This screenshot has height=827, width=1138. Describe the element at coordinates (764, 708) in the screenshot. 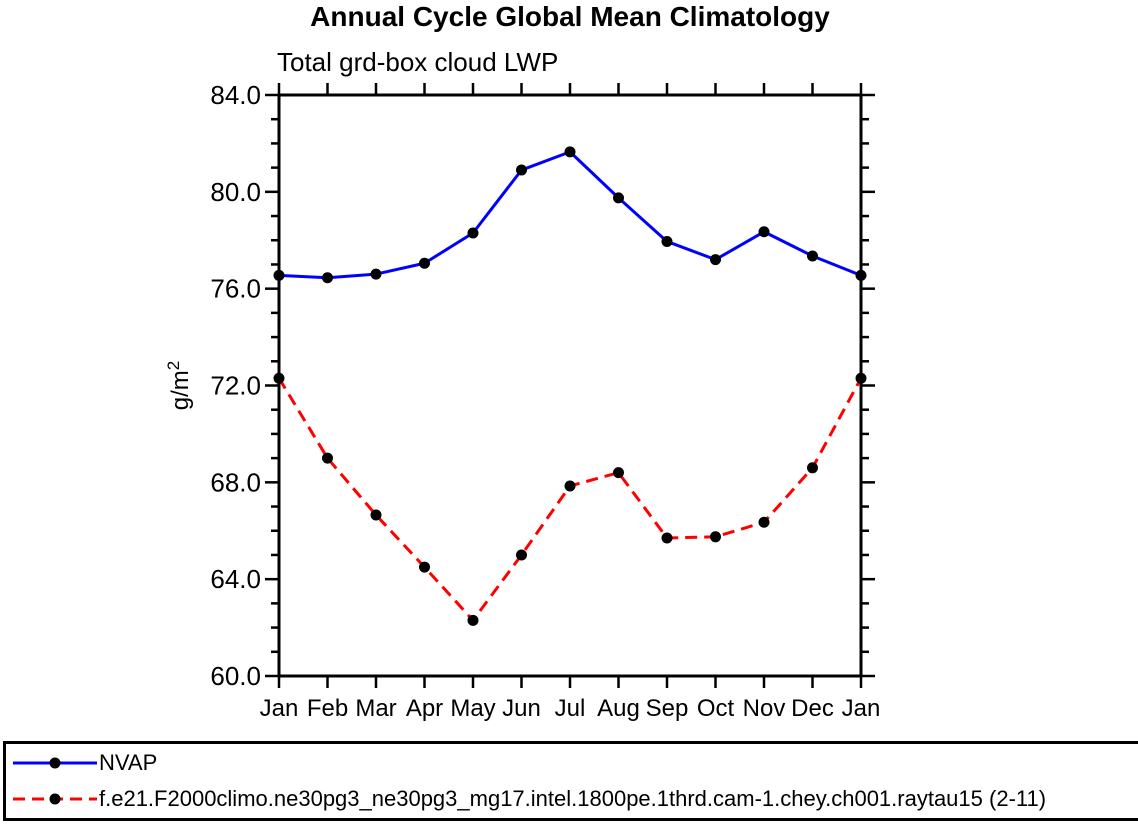

I see `x-axis-tick-label: Nov` at that location.